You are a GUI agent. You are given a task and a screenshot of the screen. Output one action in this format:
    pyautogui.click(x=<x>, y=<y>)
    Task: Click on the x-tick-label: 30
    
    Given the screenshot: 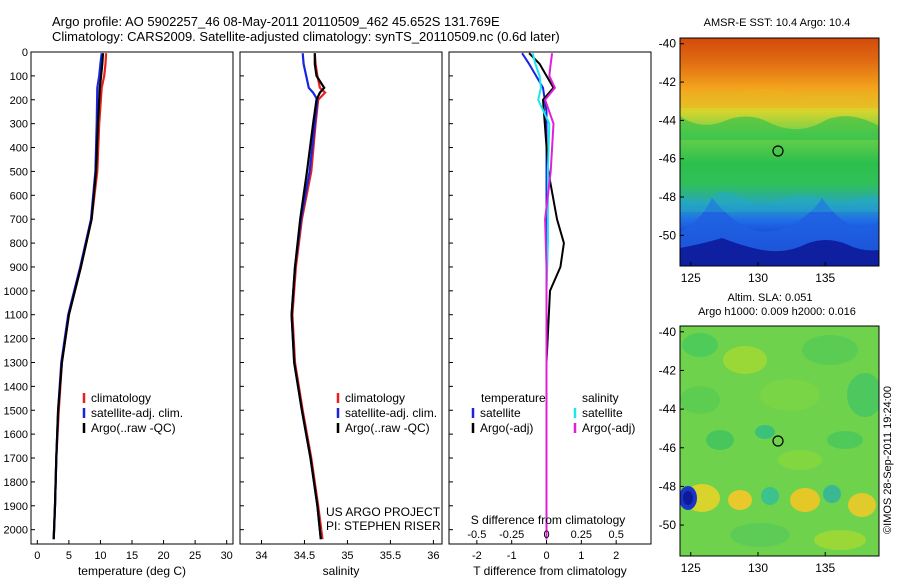 What is the action you would take?
    pyautogui.click(x=227, y=556)
    